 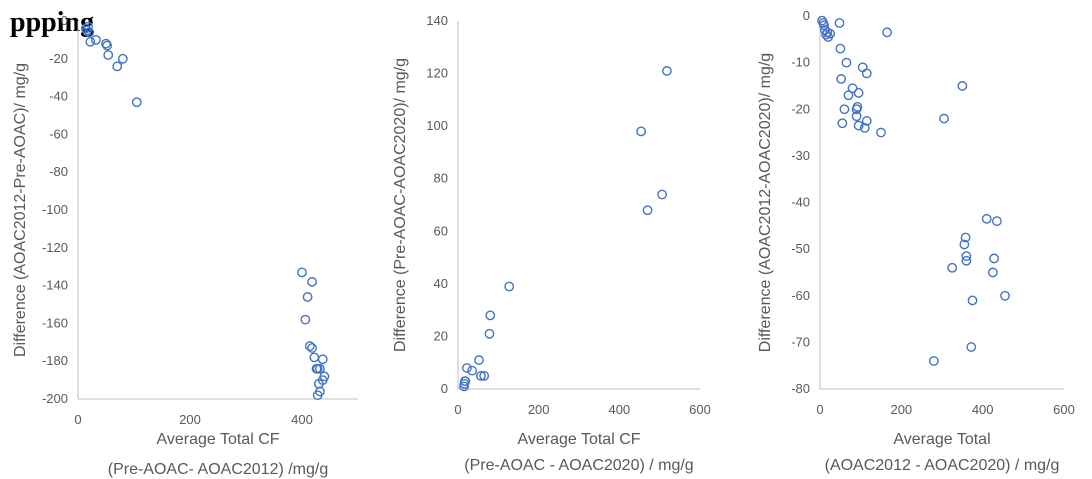 What do you see at coordinates (52, 22) in the screenshot?
I see `figure-heading: ppping` at bounding box center [52, 22].